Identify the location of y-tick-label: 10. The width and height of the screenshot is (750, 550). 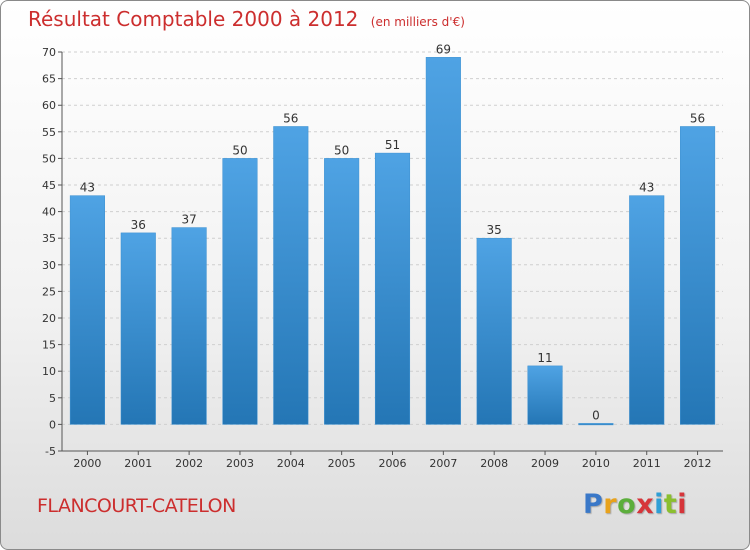
(49, 371).